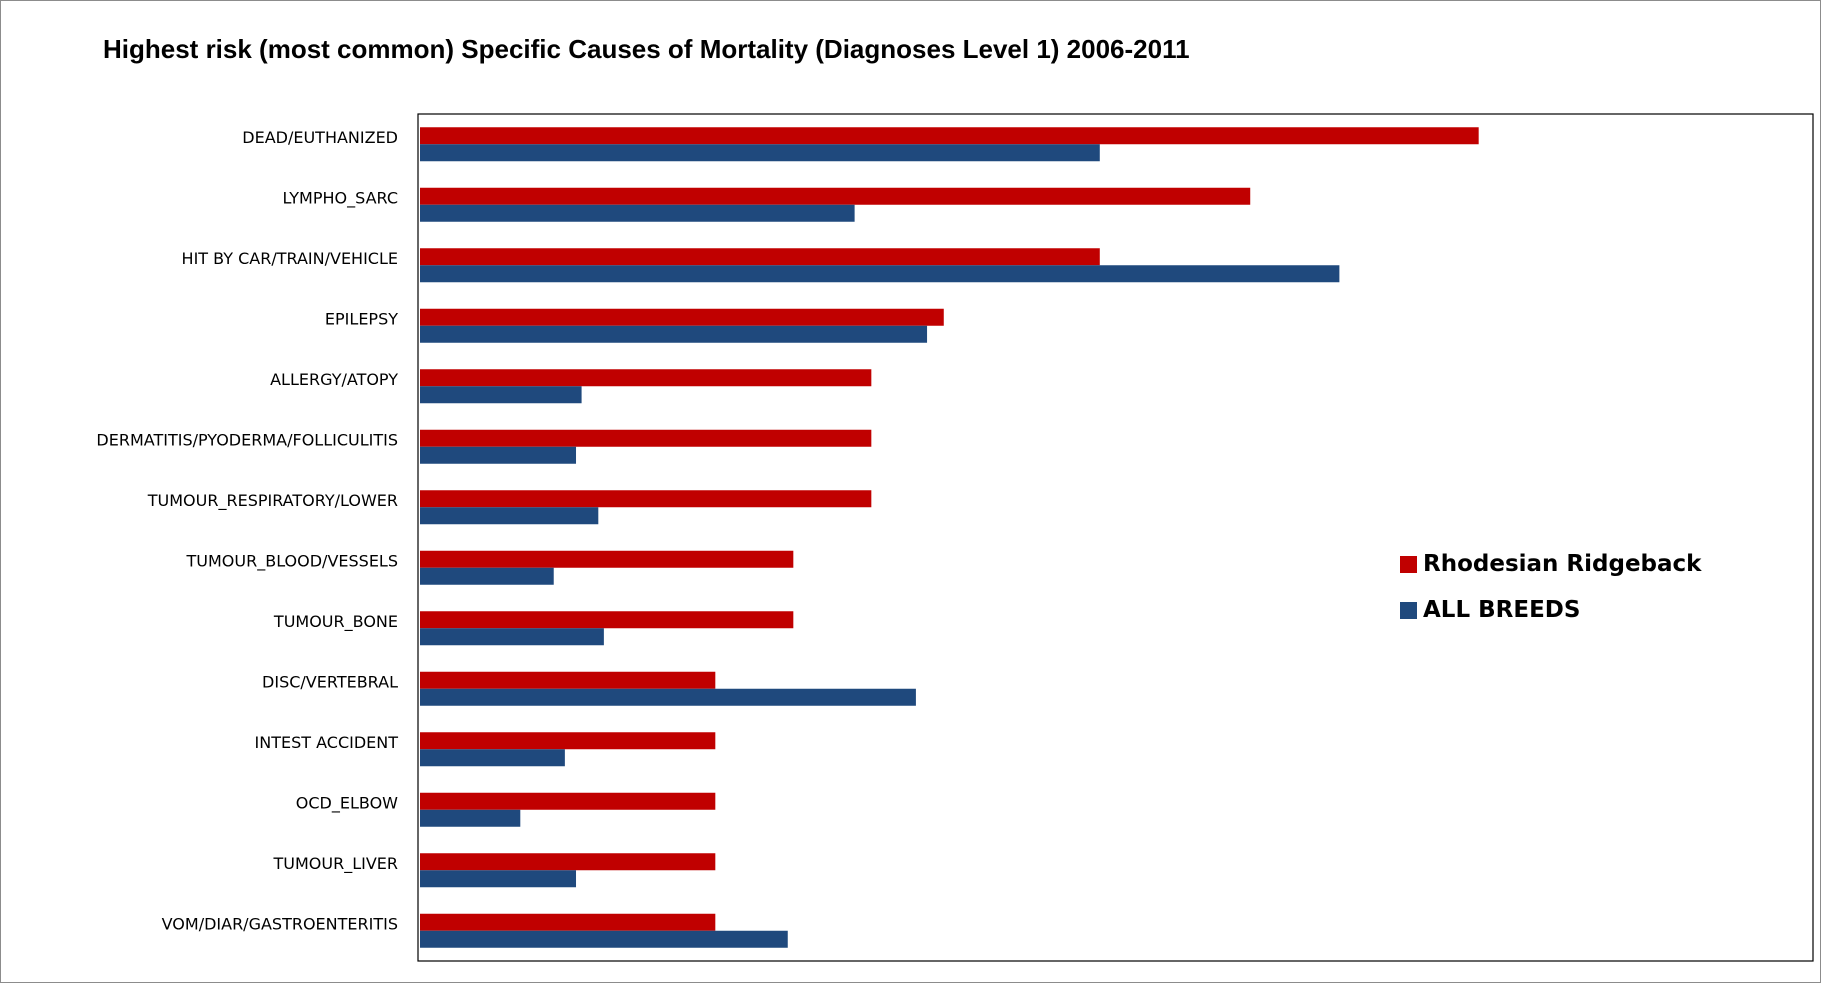 The width and height of the screenshot is (1823, 985). What do you see at coordinates (290, 258) in the screenshot?
I see `category-label-hit-by-car-train-vehicle: HIT BY CAR/TRAIN/VEHICLE` at bounding box center [290, 258].